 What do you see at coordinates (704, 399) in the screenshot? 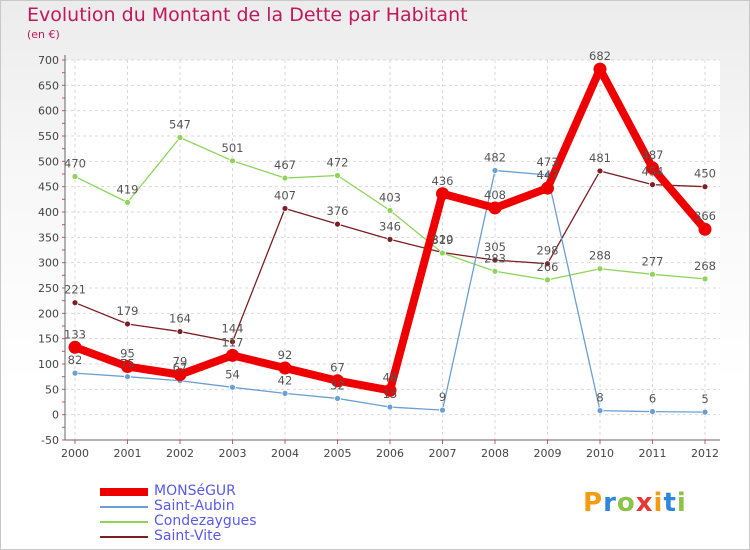
I see `data-label: 5` at bounding box center [704, 399].